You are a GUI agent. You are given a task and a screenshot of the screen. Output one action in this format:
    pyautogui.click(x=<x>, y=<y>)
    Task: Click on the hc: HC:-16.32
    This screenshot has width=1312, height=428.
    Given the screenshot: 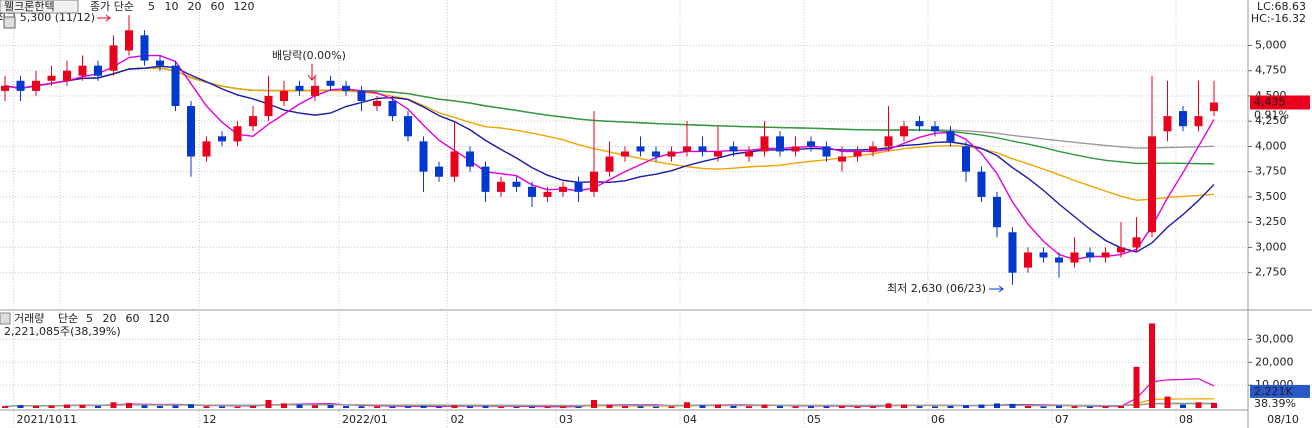 What is the action you would take?
    pyautogui.click(x=1278, y=18)
    